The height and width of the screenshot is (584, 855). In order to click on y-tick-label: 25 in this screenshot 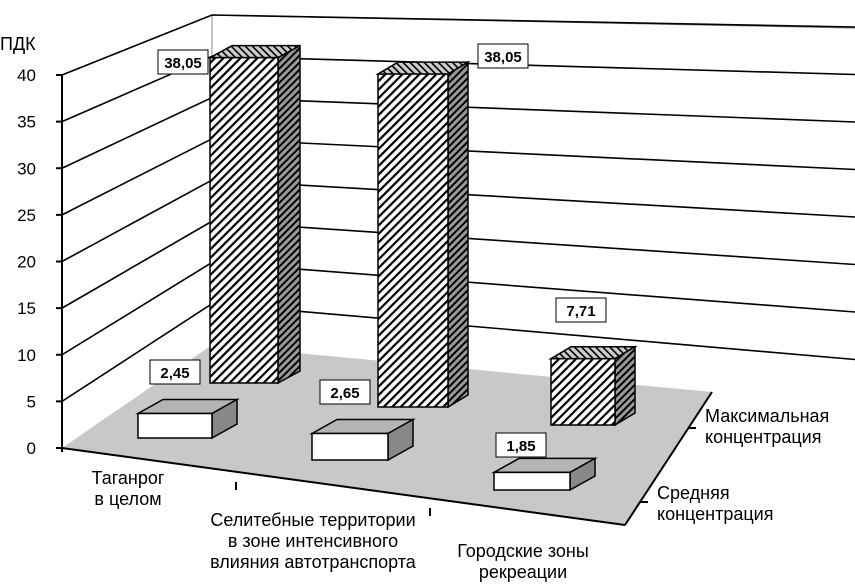, I will do `click(26, 215)`.